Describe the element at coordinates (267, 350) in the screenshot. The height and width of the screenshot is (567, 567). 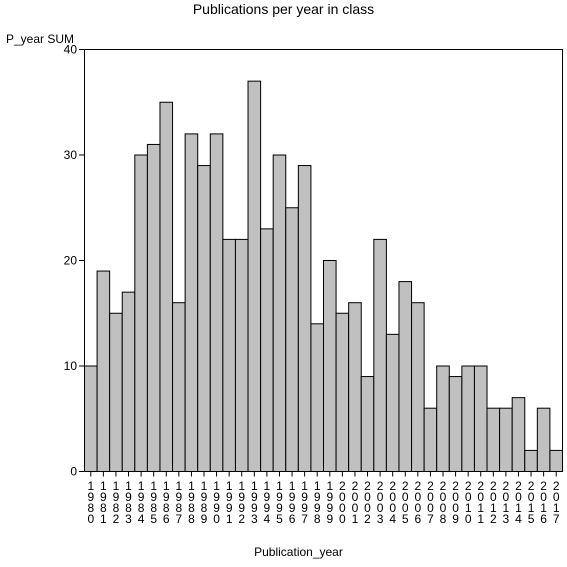
I see `bar-1994` at that location.